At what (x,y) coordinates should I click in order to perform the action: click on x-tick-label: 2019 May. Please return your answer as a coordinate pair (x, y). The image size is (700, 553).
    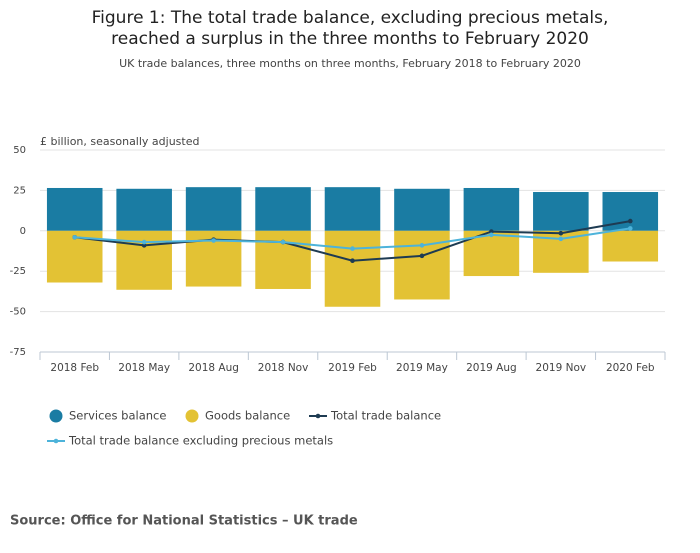
    Looking at the image, I should click on (422, 368).